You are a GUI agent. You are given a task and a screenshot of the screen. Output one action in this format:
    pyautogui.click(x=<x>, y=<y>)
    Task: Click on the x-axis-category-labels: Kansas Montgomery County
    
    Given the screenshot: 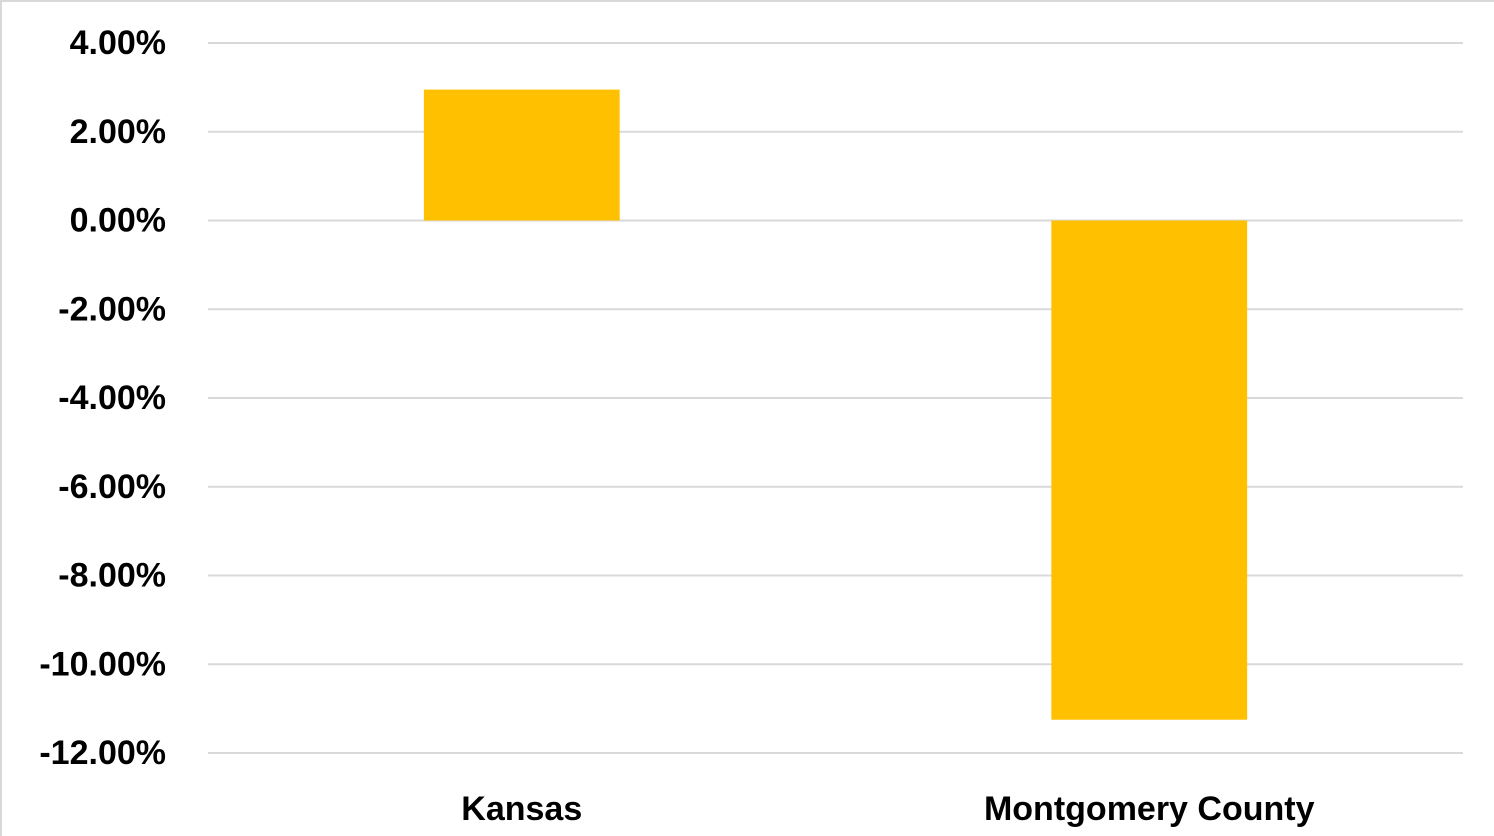 What is the action you would take?
    pyautogui.click(x=887, y=809)
    